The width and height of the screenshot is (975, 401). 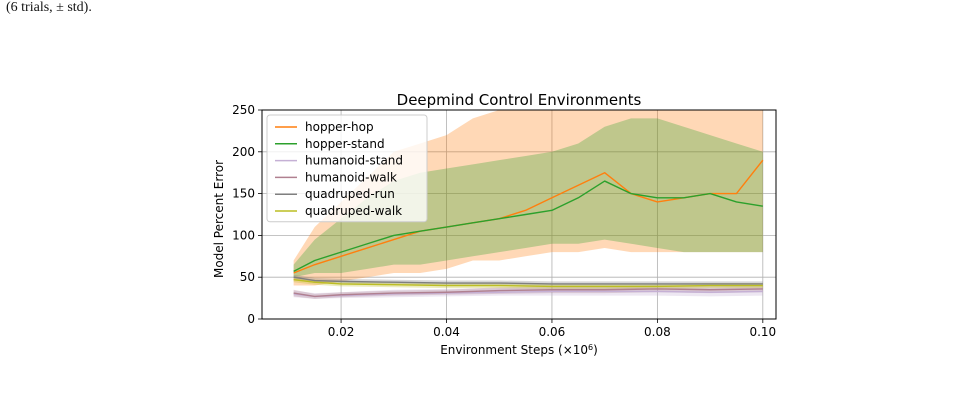 I want to click on y-tick-label: 50, so click(x=247, y=277).